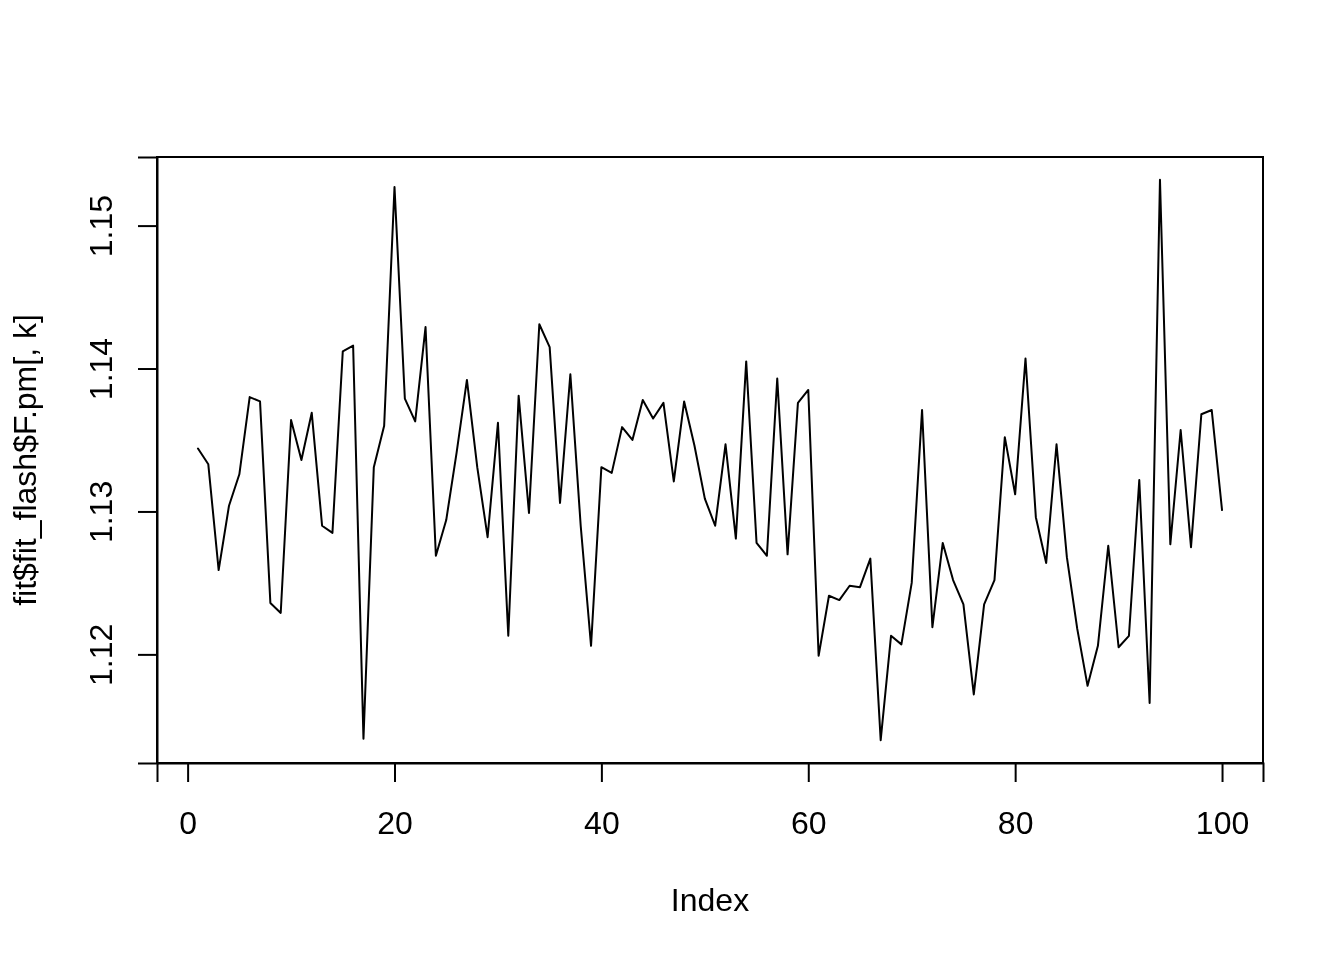  Describe the element at coordinates (25, 460) in the screenshot. I see `y-axis-title: fit$fit_flash$F.pm[, k]` at that location.